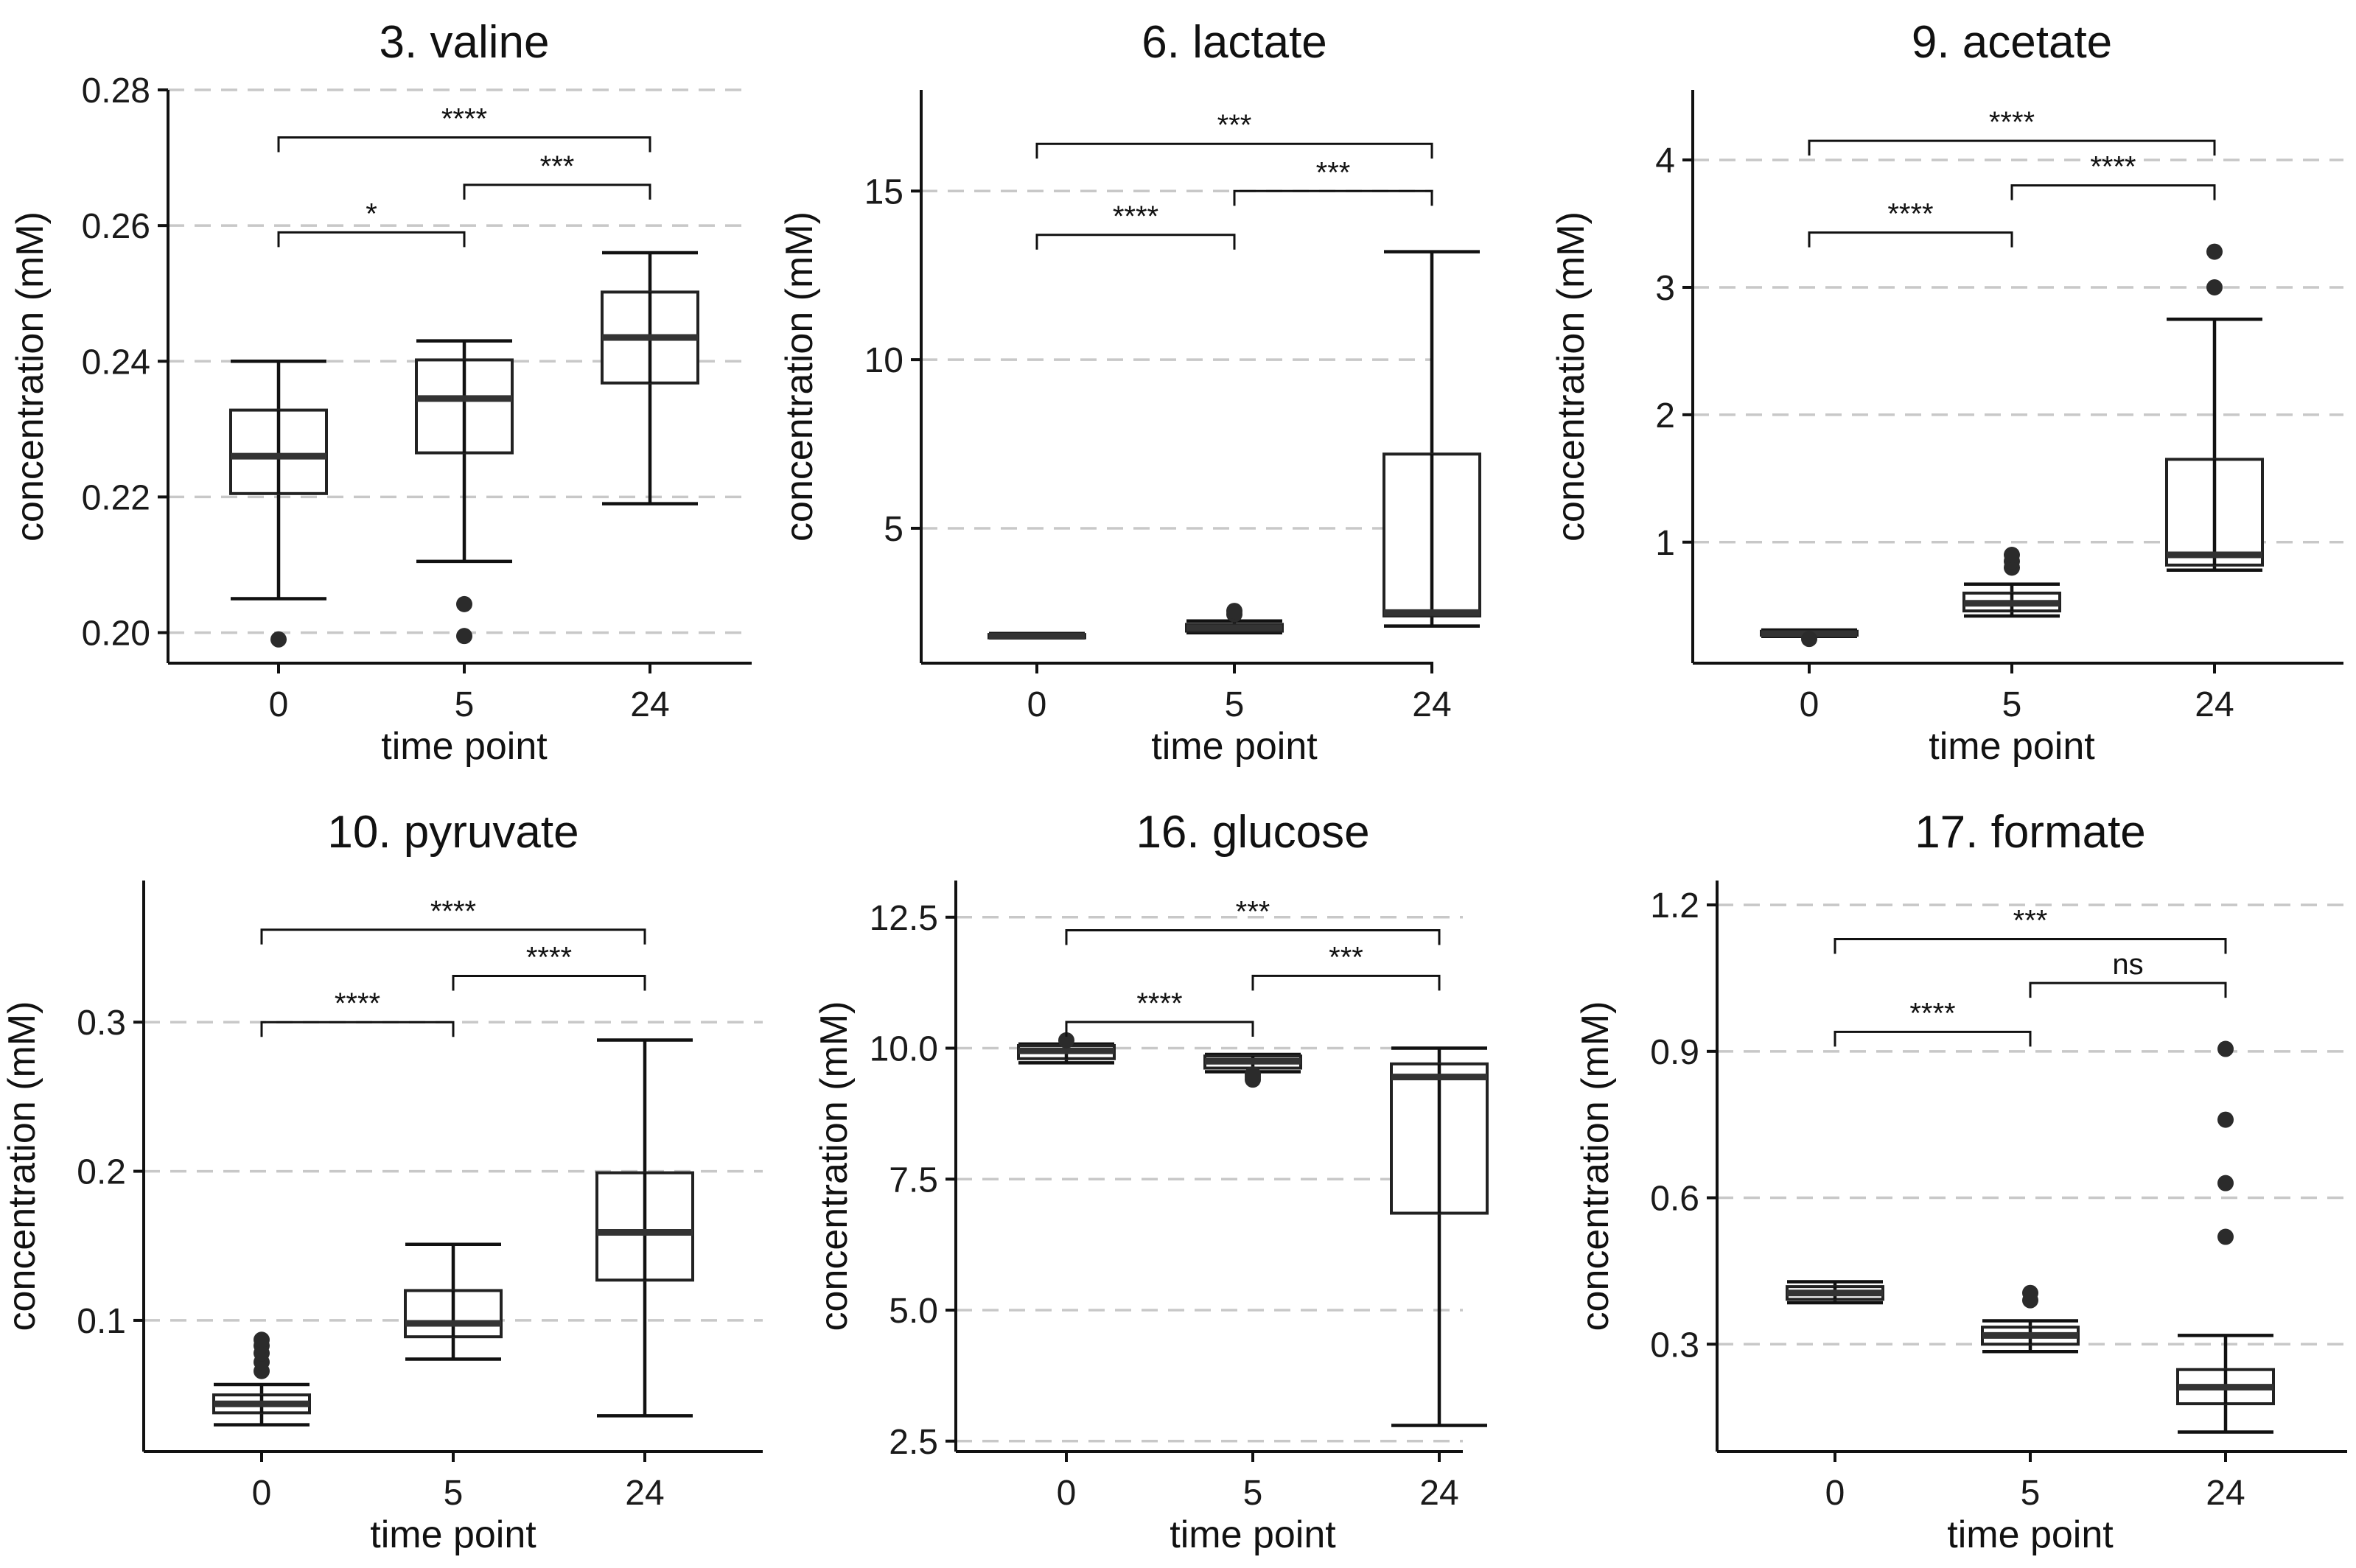  What do you see at coordinates (102, 1024) in the screenshot?
I see `y-tick-label: 0.3` at bounding box center [102, 1024].